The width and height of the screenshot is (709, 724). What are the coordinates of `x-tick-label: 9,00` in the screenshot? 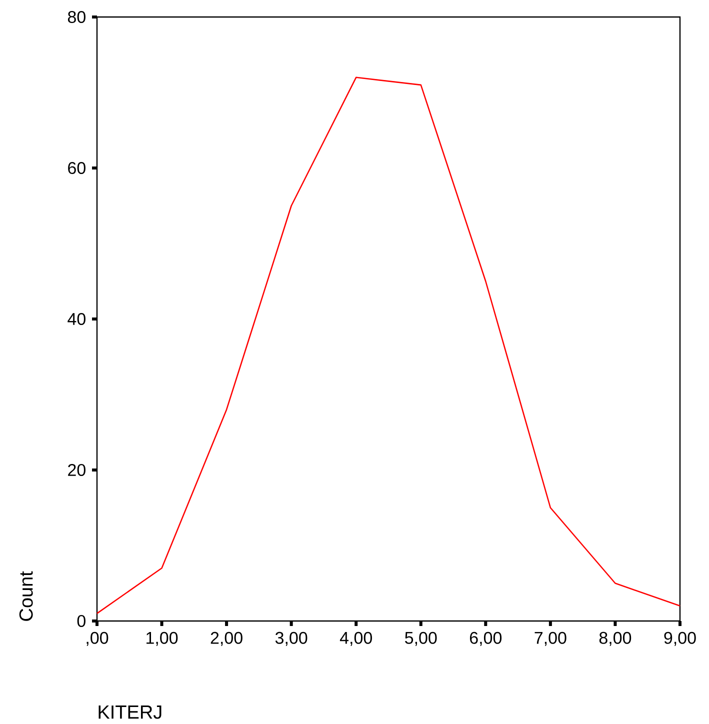 It's located at (680, 639).